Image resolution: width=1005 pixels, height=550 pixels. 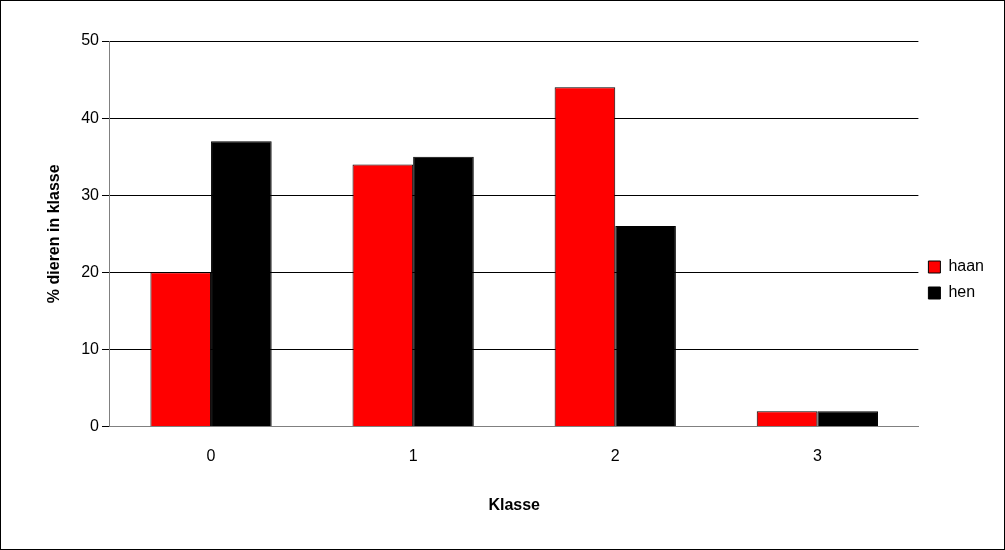 I want to click on legend-label: haan, so click(x=966, y=266).